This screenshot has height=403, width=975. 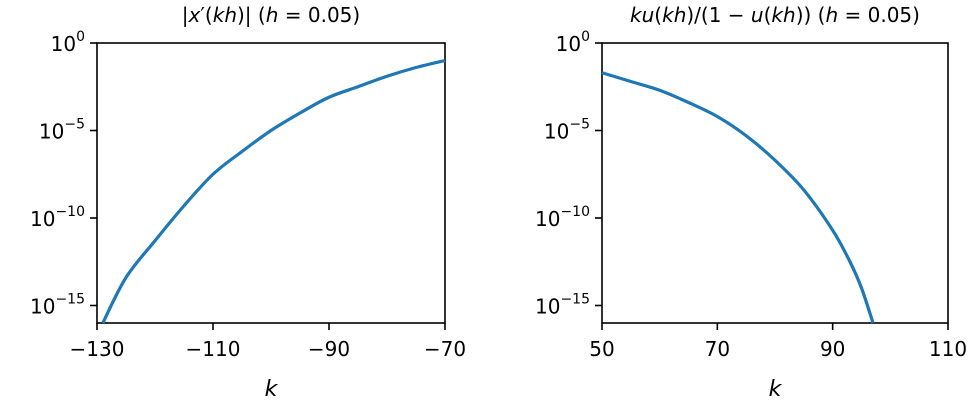 I want to click on left-x-ticks: −130 −110 −90 −70, so click(x=268, y=342).